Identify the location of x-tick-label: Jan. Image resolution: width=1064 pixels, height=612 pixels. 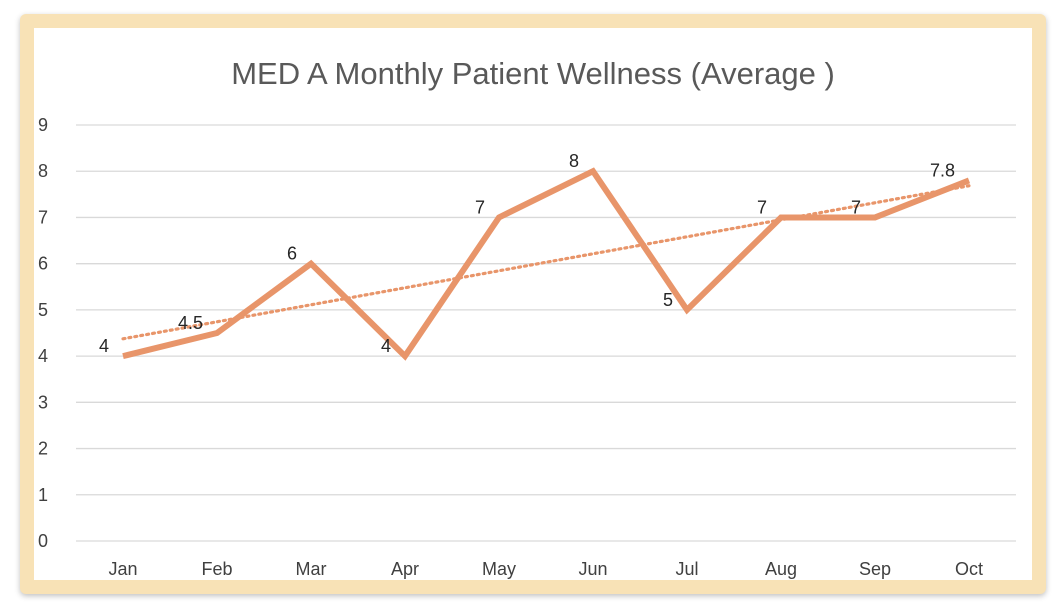
(122, 569).